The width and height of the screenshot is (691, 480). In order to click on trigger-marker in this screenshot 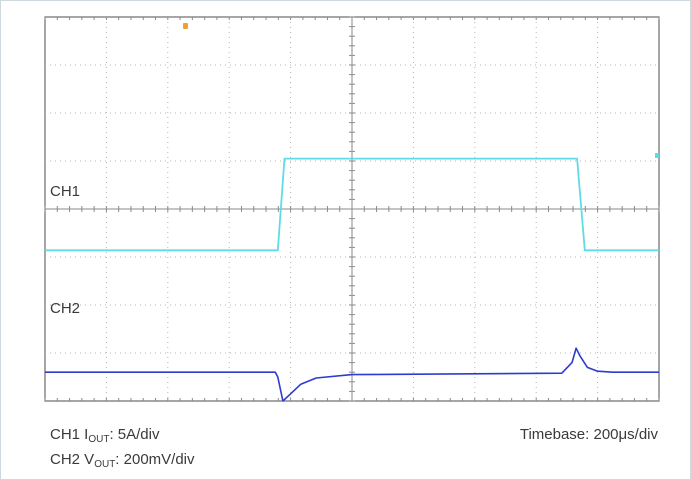, I will do `click(185, 26)`.